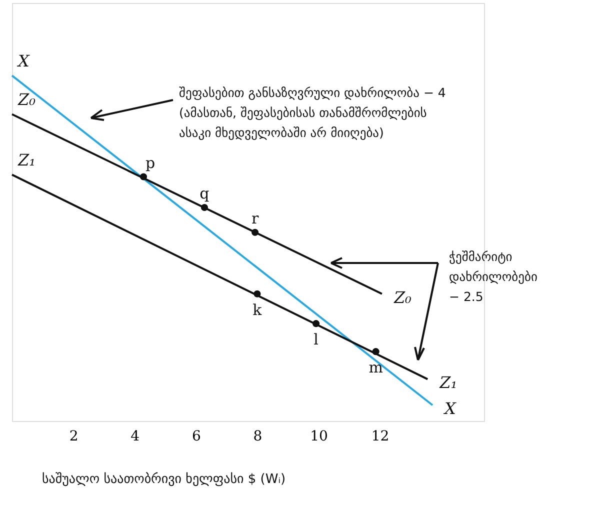 Image resolution: width=595 pixels, height=505 pixels. I want to click on x-tick-label: 2, so click(73, 436).